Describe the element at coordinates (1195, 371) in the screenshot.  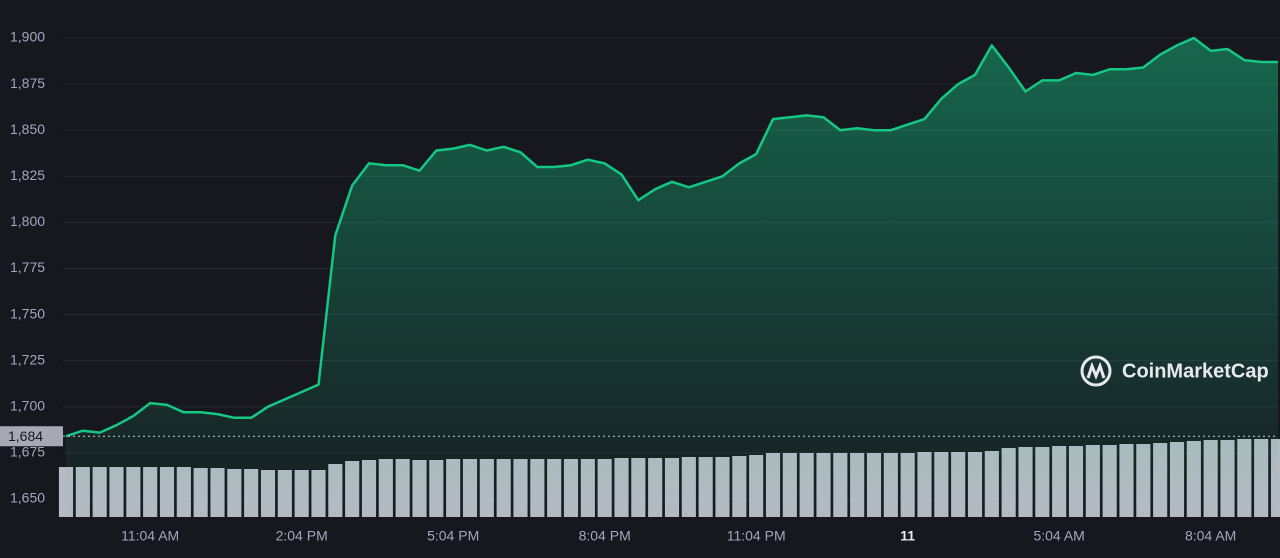
I see `watermark: CoinMarketCap` at that location.